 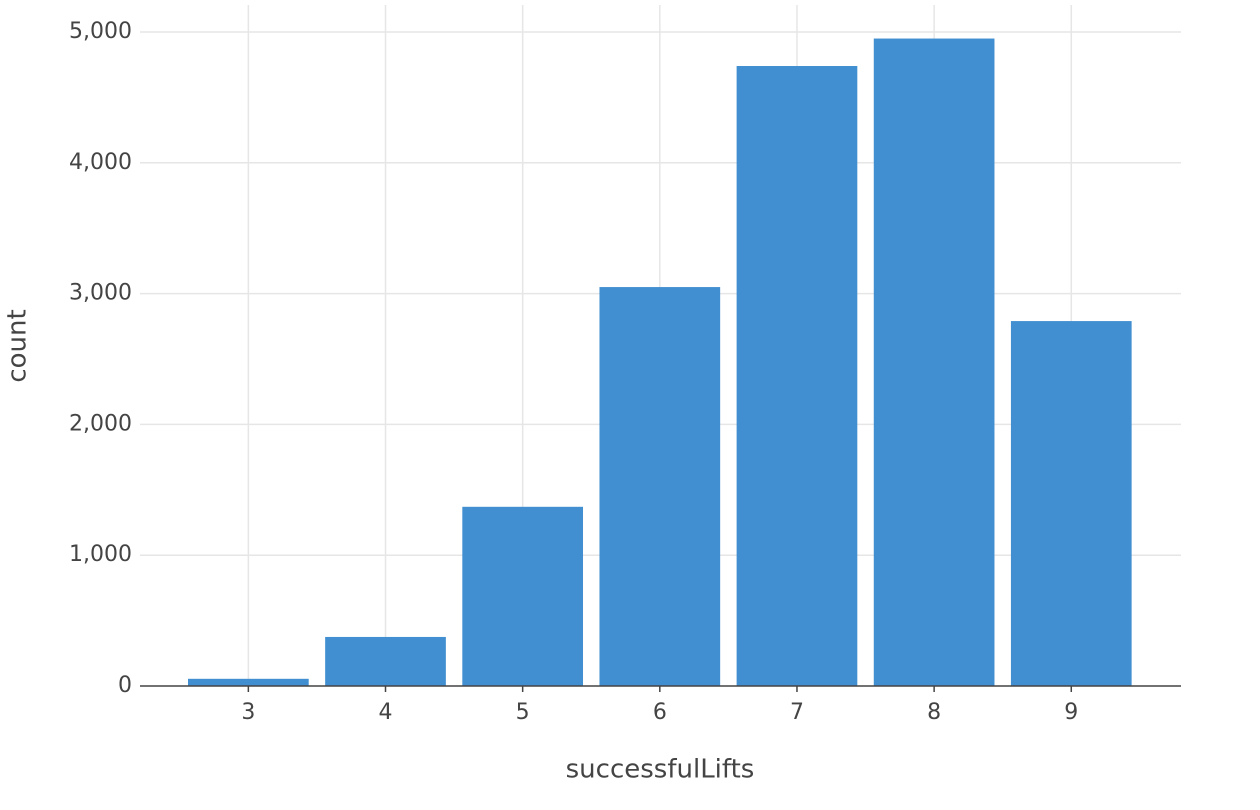 I want to click on x-tick-label: 3, so click(x=248, y=712).